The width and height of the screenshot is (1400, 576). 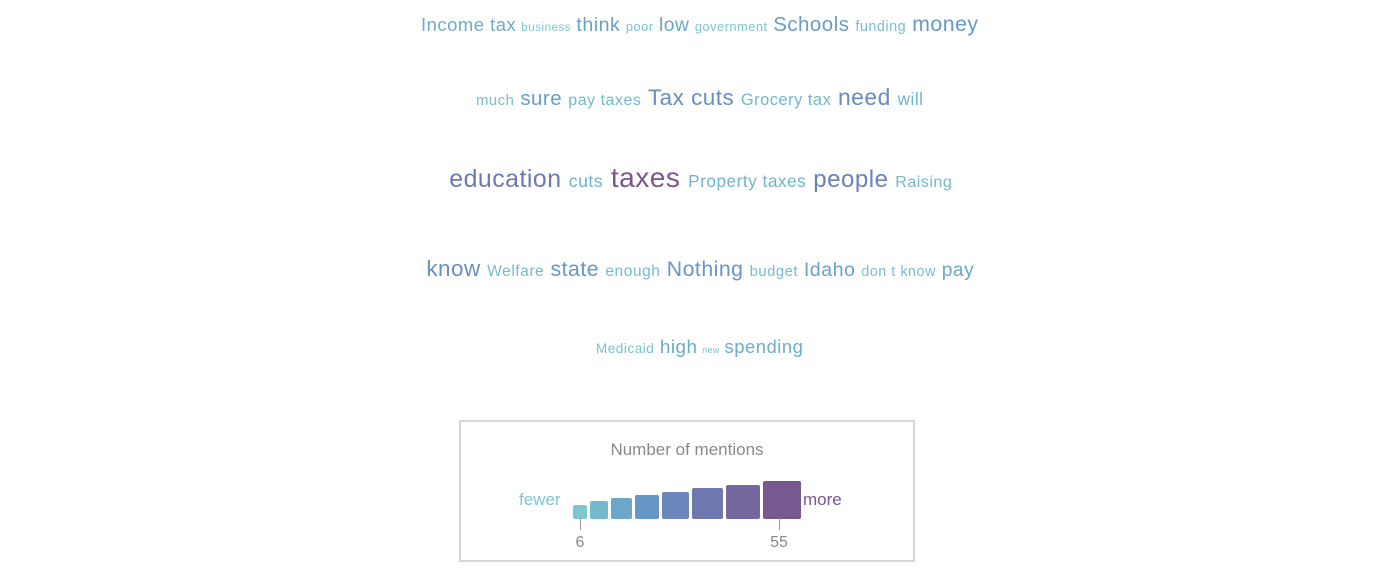 What do you see at coordinates (691, 97) in the screenshot?
I see `cloud-word: Tax cuts` at bounding box center [691, 97].